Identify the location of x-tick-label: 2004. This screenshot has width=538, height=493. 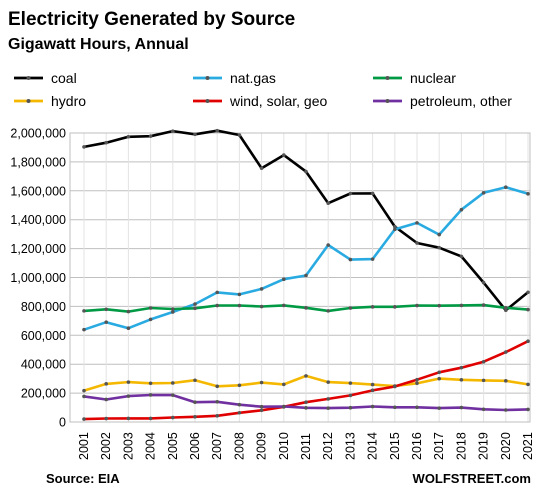
(151, 446).